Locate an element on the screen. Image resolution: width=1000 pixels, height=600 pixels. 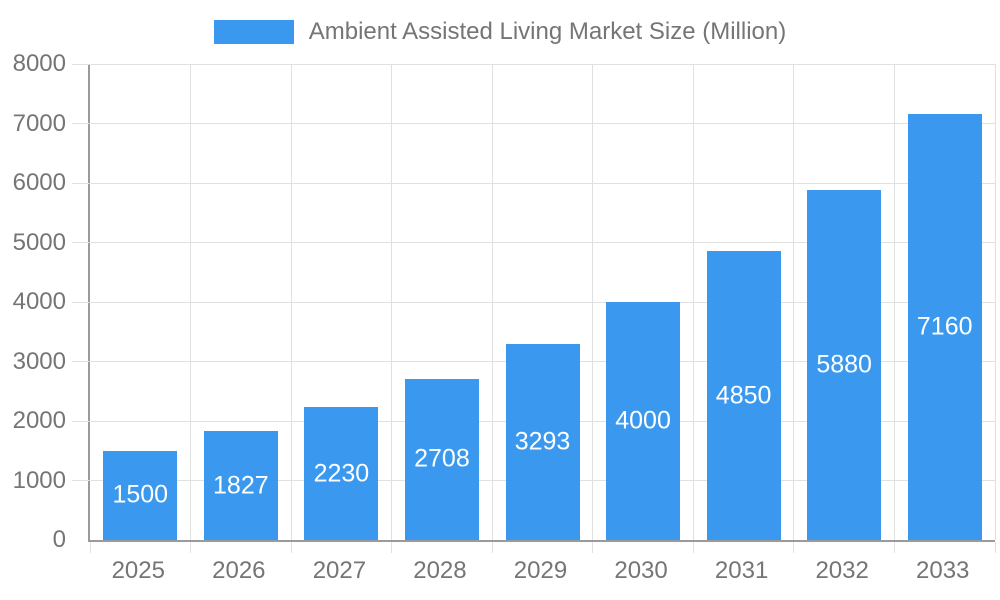
y-axis-tick-label: 7000 is located at coordinates (39, 123).